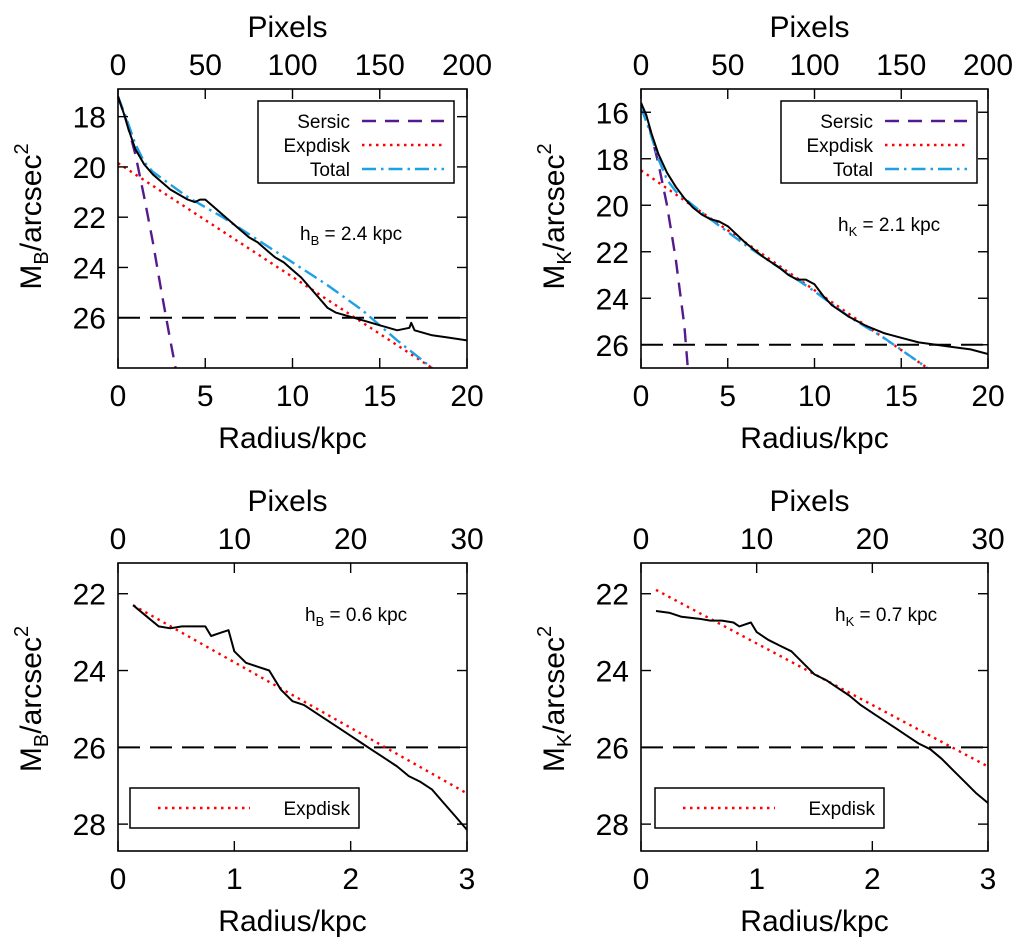 The width and height of the screenshot is (1021, 944). I want to click on series-total-line, so click(275, 232).